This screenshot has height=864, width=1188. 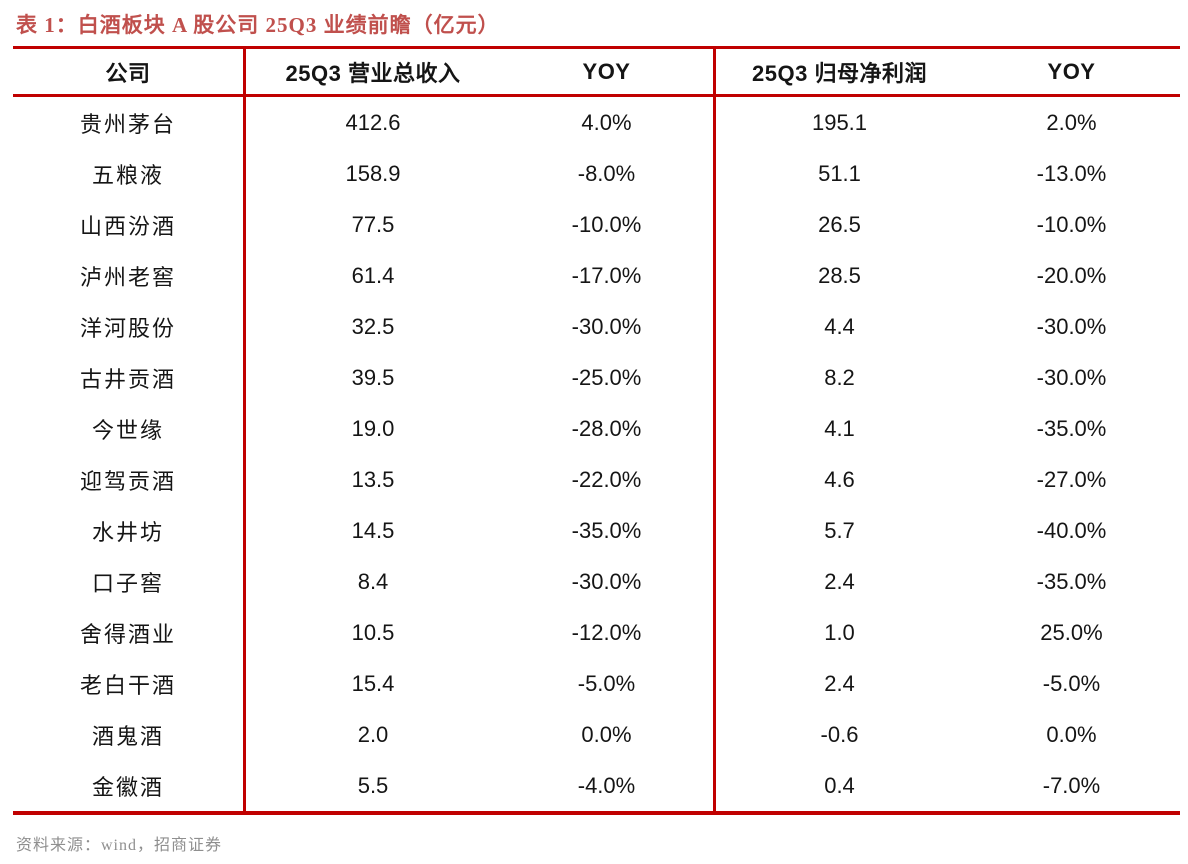 What do you see at coordinates (1071, 530) in the screenshot?
I see `profit-yoy-cell: -40.0%` at bounding box center [1071, 530].